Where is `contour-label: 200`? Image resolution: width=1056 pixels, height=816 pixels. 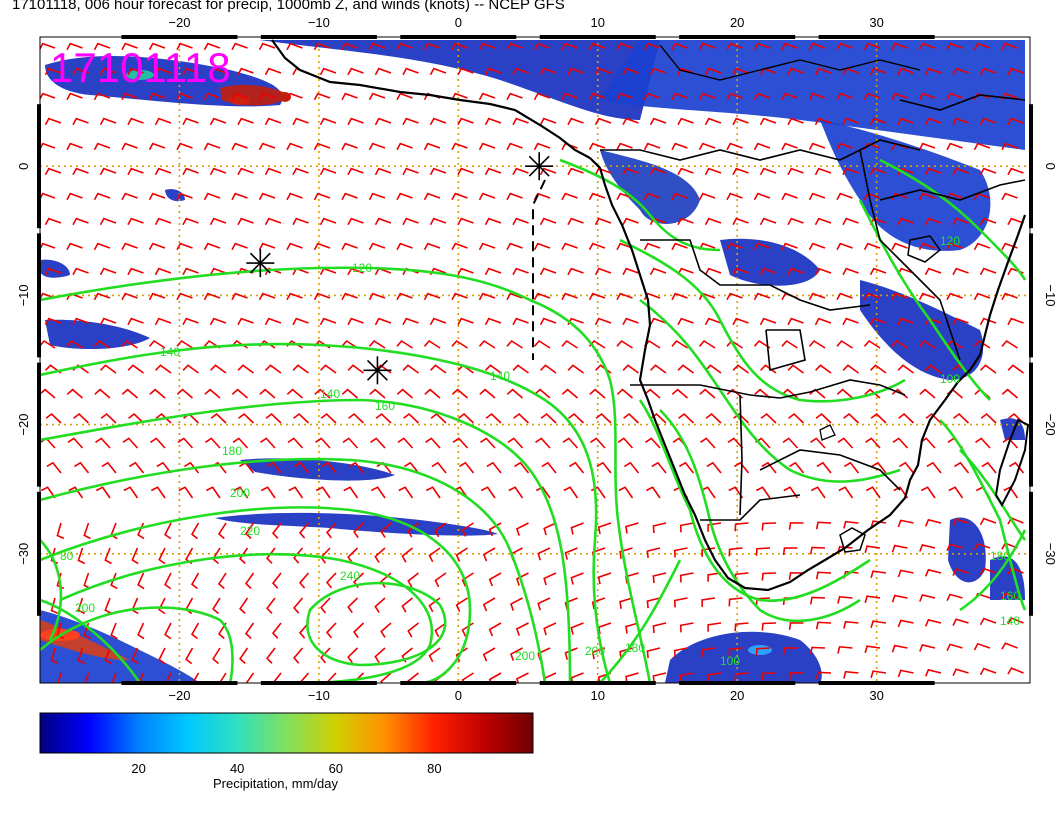
contour-label: 200 is located at coordinates (85, 608).